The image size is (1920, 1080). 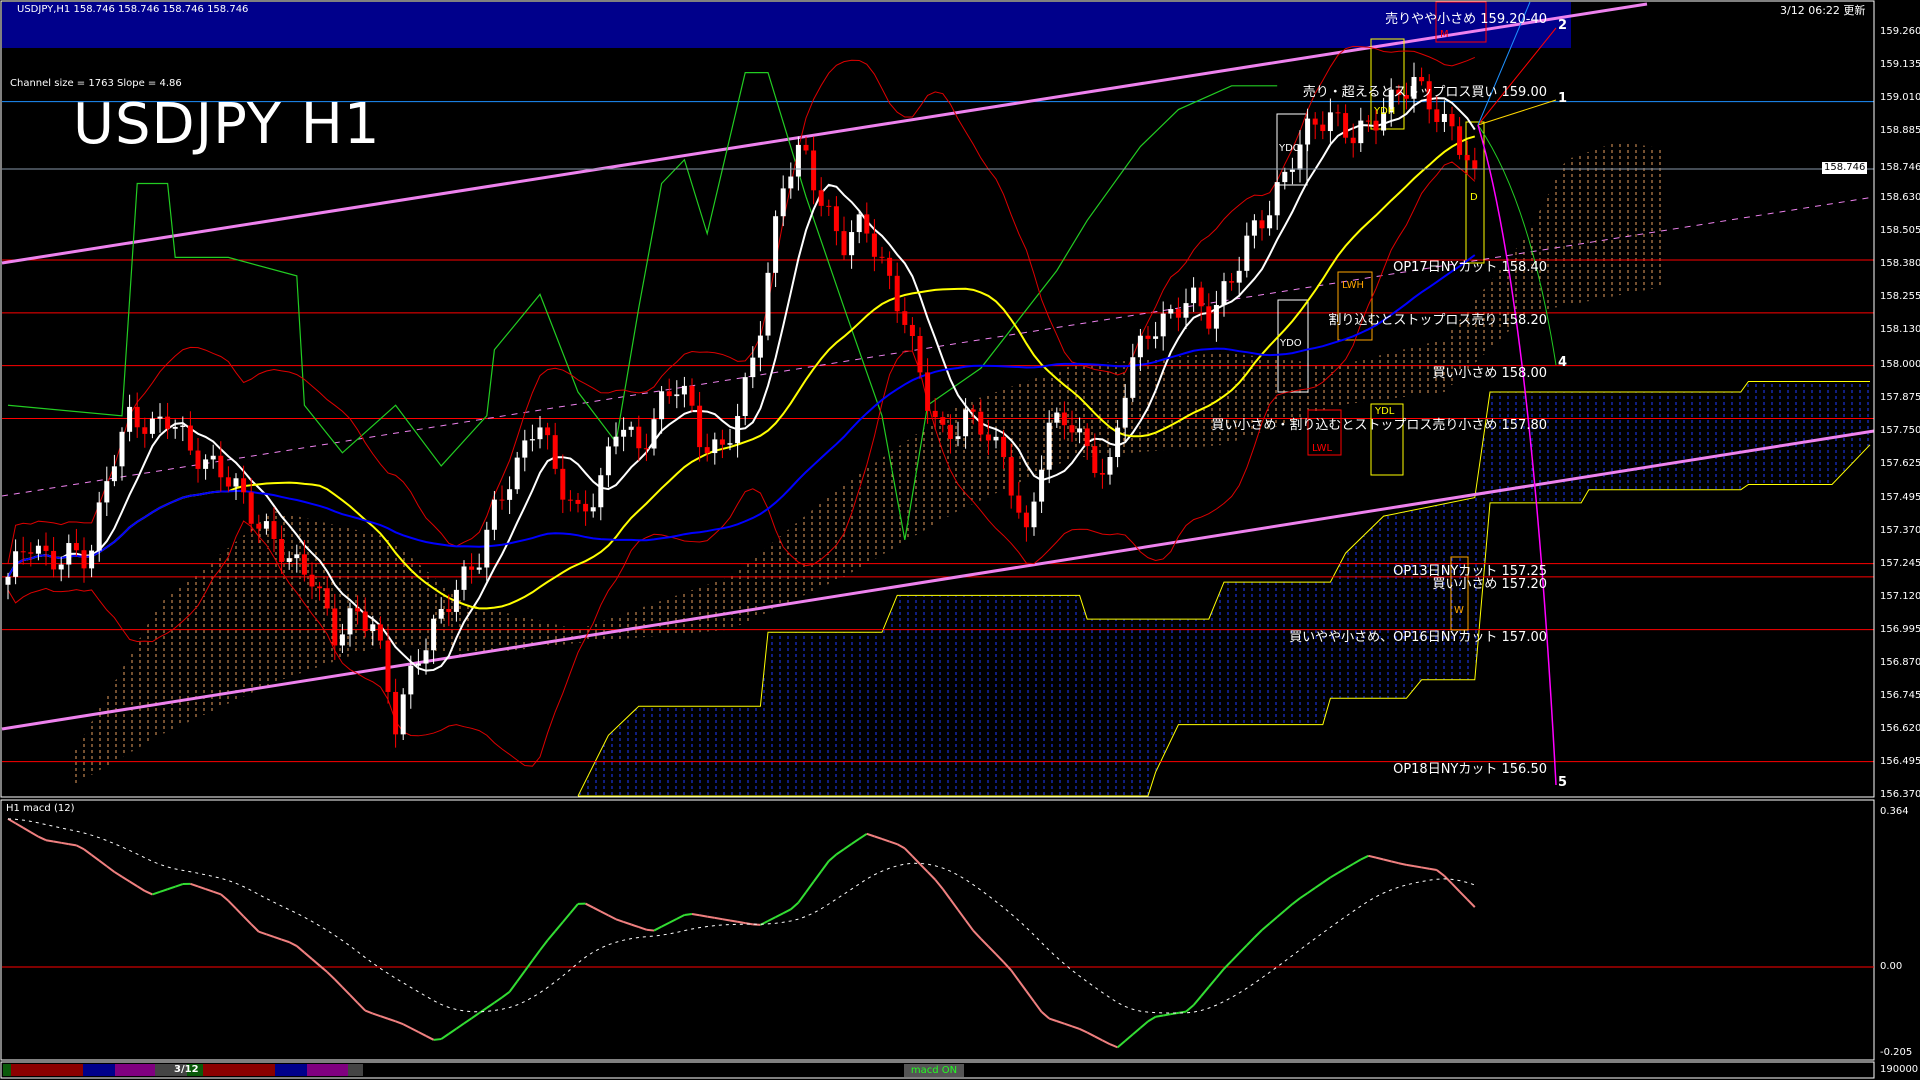 I want to click on price-axis-tick: 159.135, so click(x=1900, y=64).